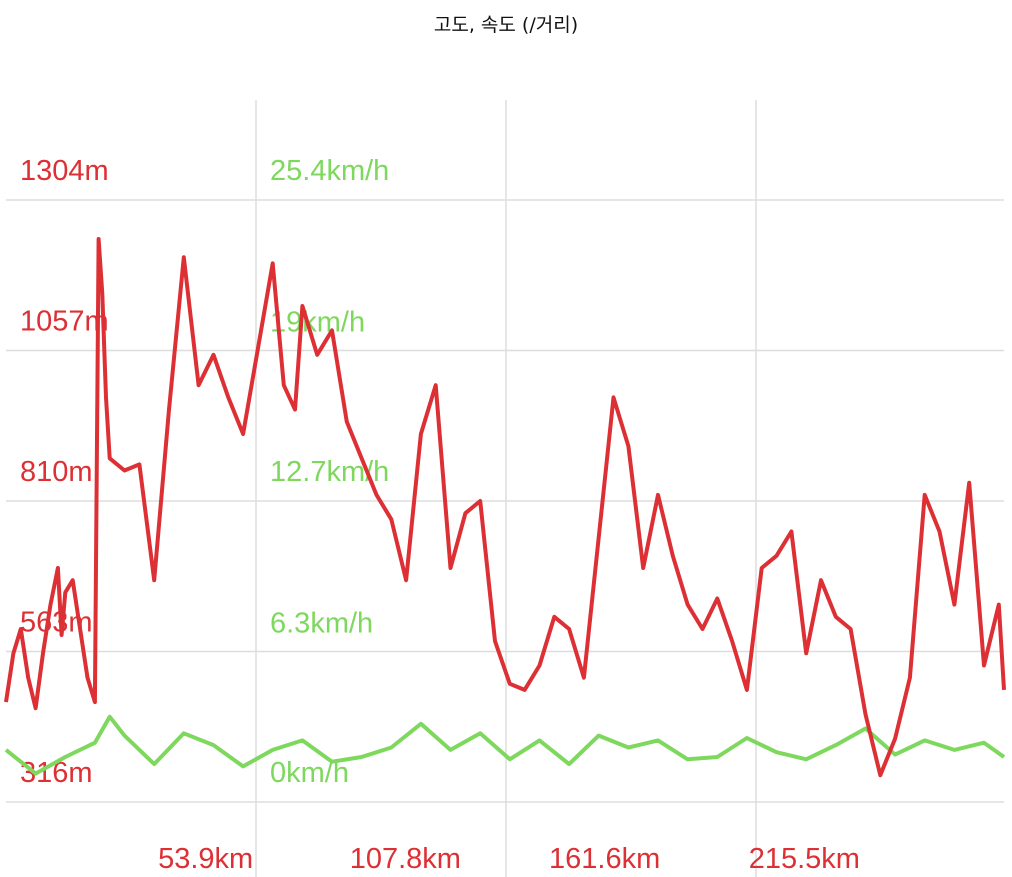  I want to click on distance-tick-label: 107.8km, so click(405, 859).